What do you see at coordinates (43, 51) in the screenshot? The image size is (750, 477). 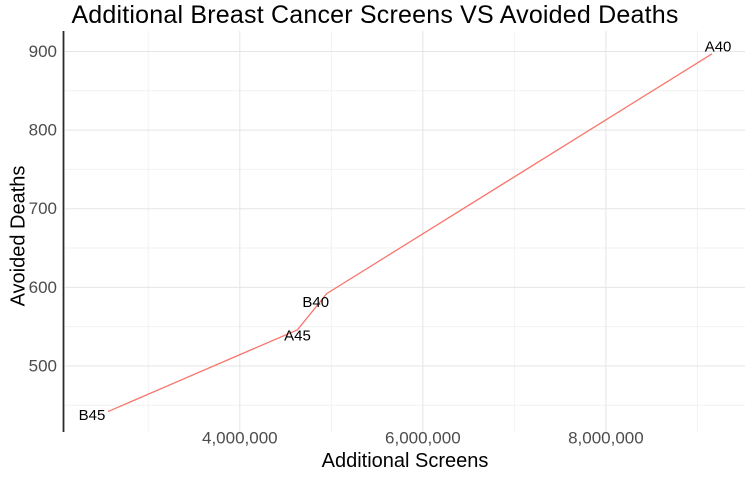 I see `y-tick-label: 900` at bounding box center [43, 51].